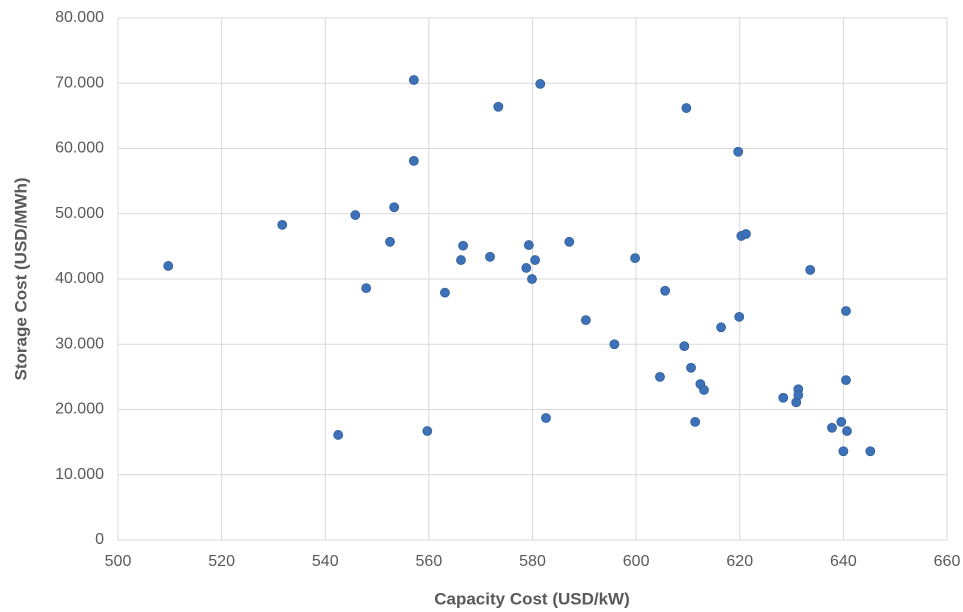 The height and width of the screenshot is (612, 963). Describe the element at coordinates (325, 561) in the screenshot. I see `x-tick-label: 540` at that location.